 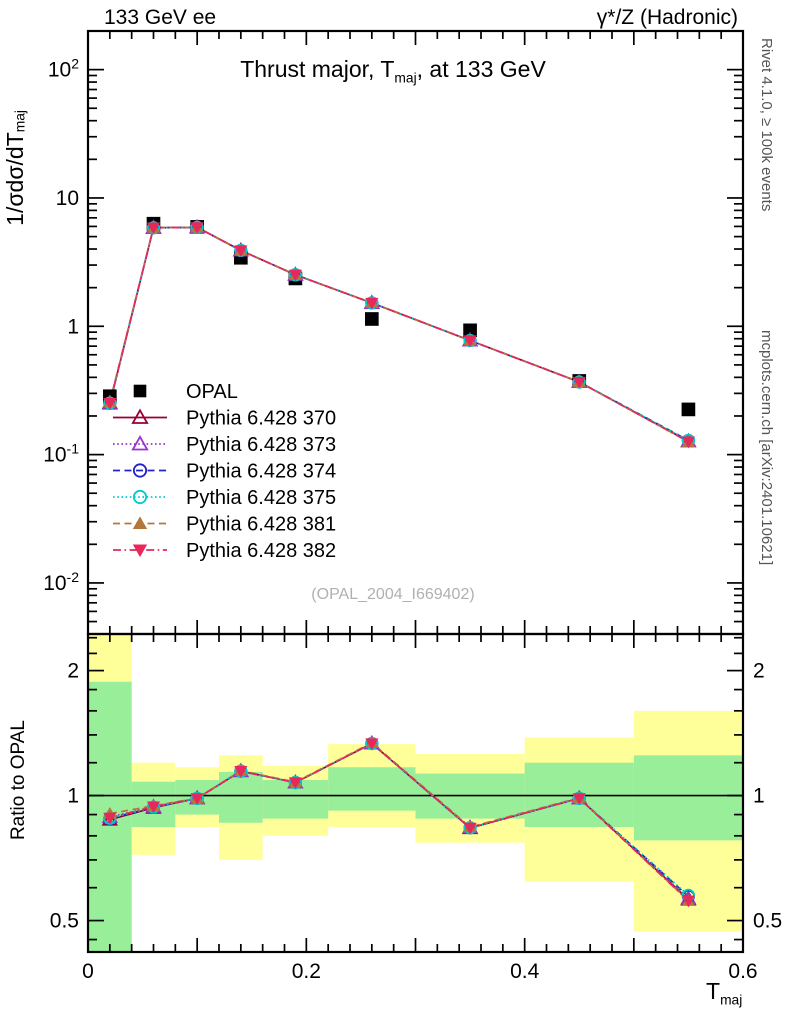 What do you see at coordinates (405, 78) in the screenshot?
I see `plot-title-subscript: maj` at bounding box center [405, 78].